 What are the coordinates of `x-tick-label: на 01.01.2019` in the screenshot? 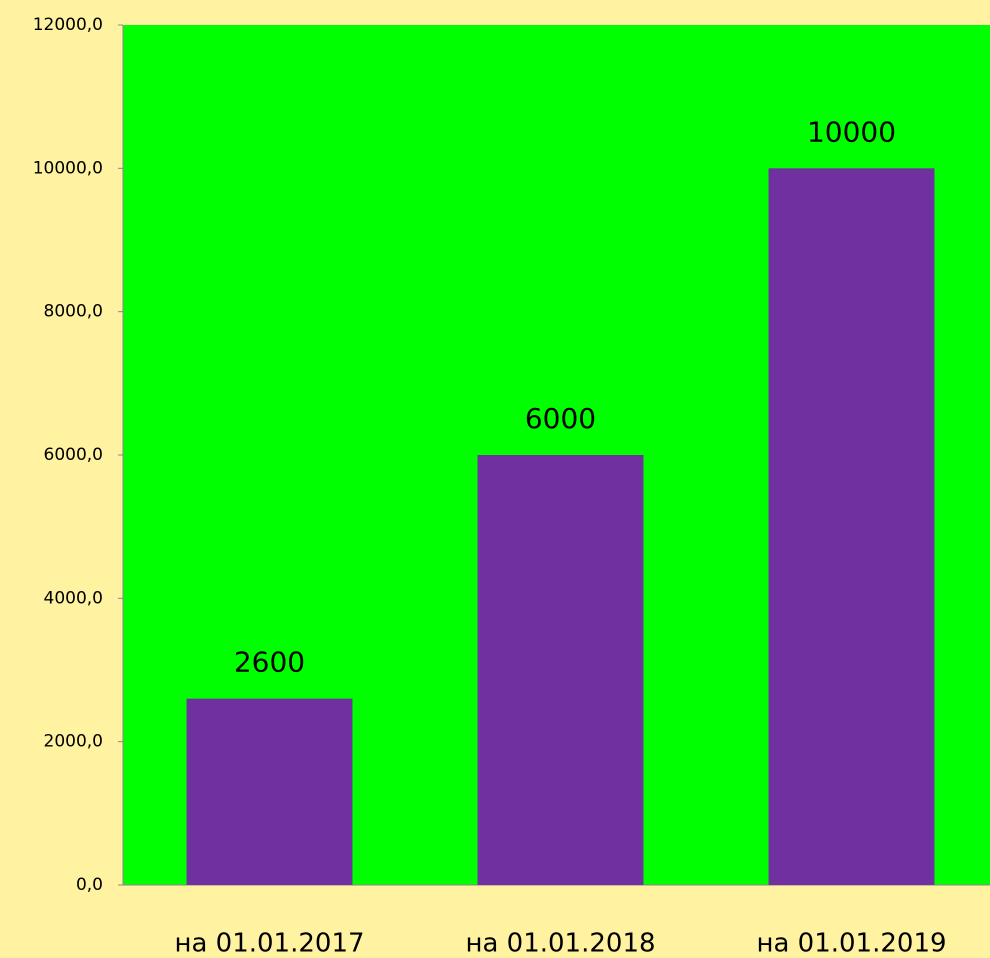 It's located at (851, 943).